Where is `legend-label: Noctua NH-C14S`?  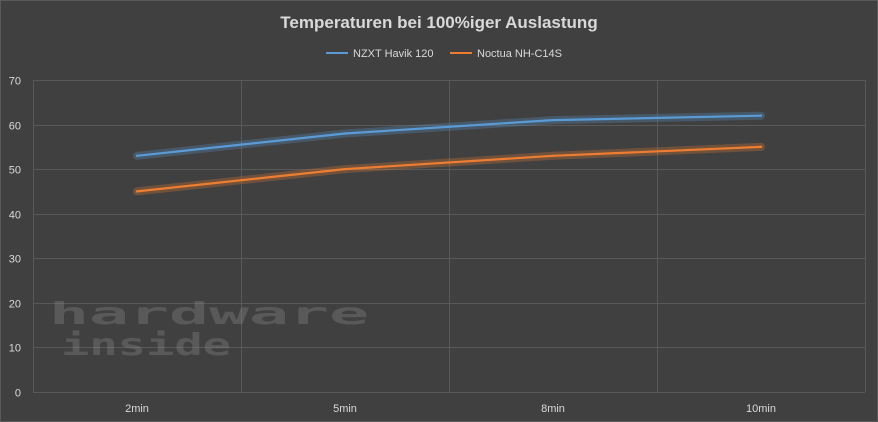 legend-label: Noctua NH-C14S is located at coordinates (519, 54).